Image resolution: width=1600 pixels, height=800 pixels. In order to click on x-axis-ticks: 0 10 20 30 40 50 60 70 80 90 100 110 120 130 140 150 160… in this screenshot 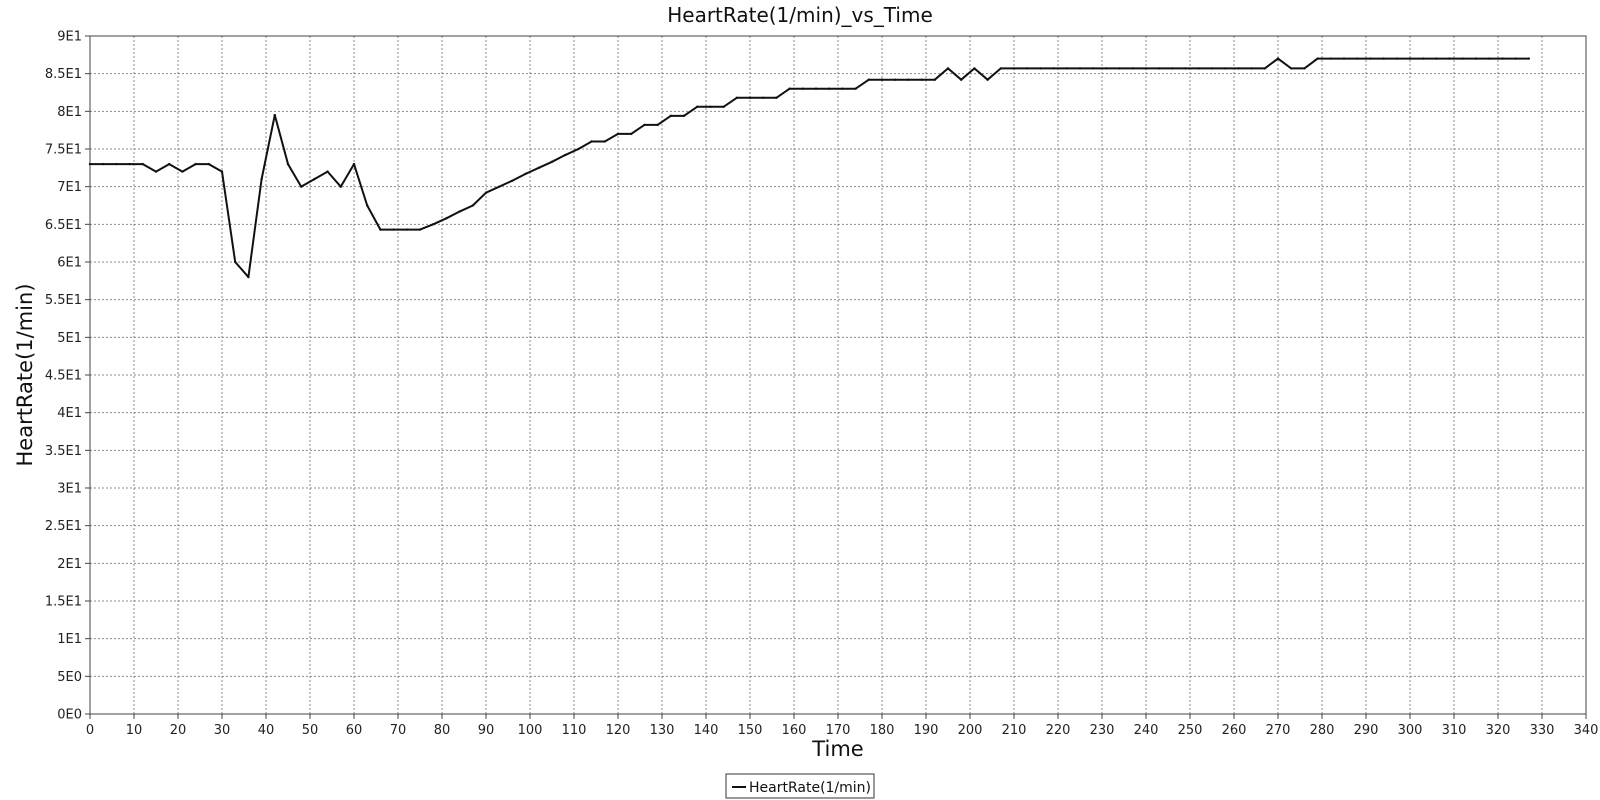, I will do `click(842, 726)`.